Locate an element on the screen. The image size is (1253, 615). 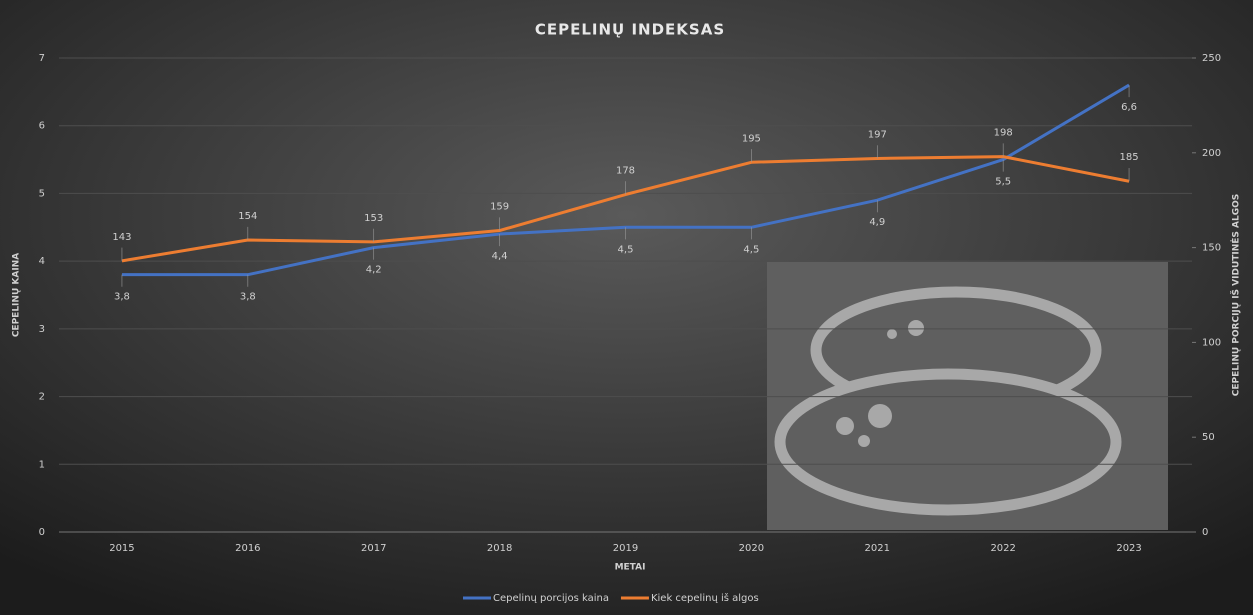
data-label: 178 is located at coordinates (625, 171).